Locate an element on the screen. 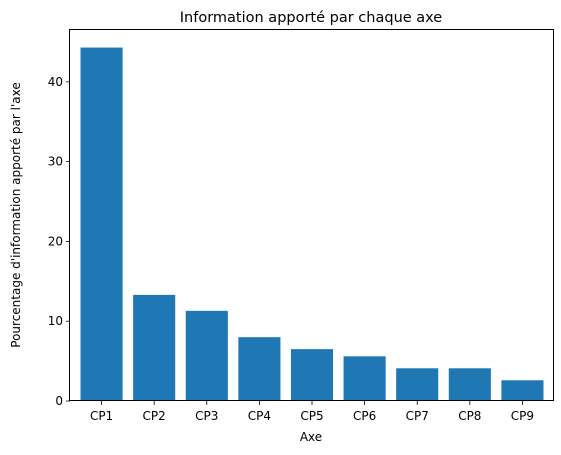 This screenshot has width=561, height=455. x-tick-label: CP2 is located at coordinates (154, 416).